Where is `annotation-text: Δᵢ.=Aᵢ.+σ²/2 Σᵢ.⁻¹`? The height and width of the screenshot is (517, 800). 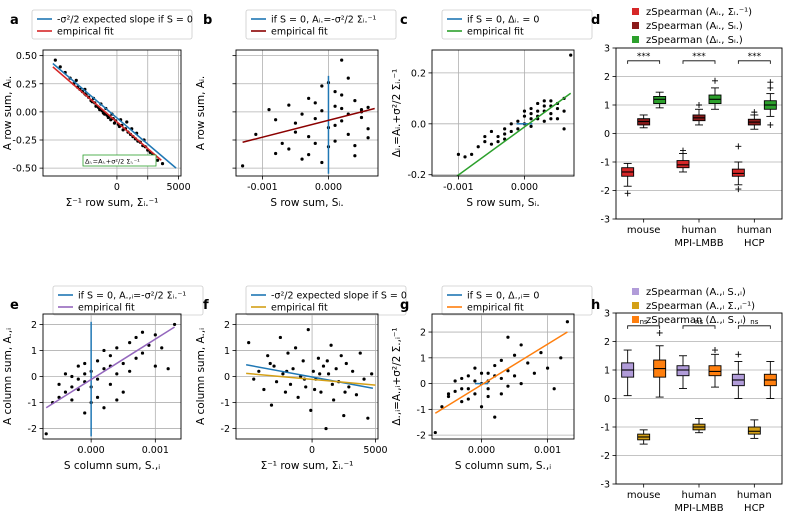
annotation-text: Δᵢ.=Aᵢ.+σ²/2 Σᵢ.⁻¹ is located at coordinates (112, 162).